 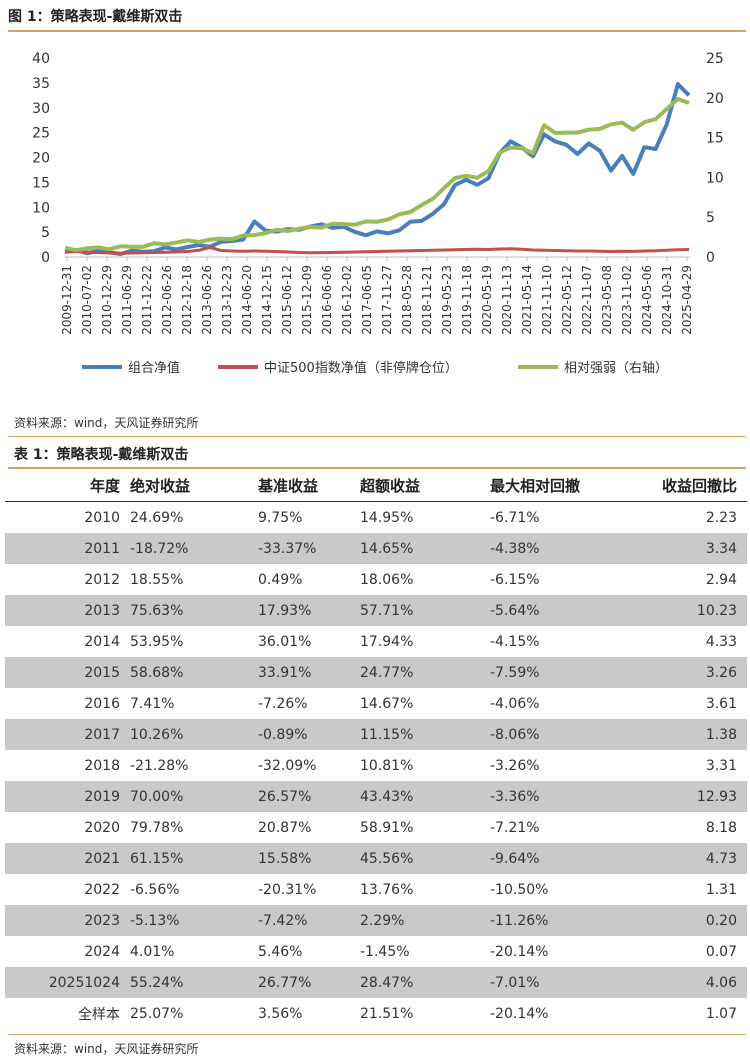 What do you see at coordinates (710, 218) in the screenshot?
I see `y-right-tick-label: 5` at bounding box center [710, 218].